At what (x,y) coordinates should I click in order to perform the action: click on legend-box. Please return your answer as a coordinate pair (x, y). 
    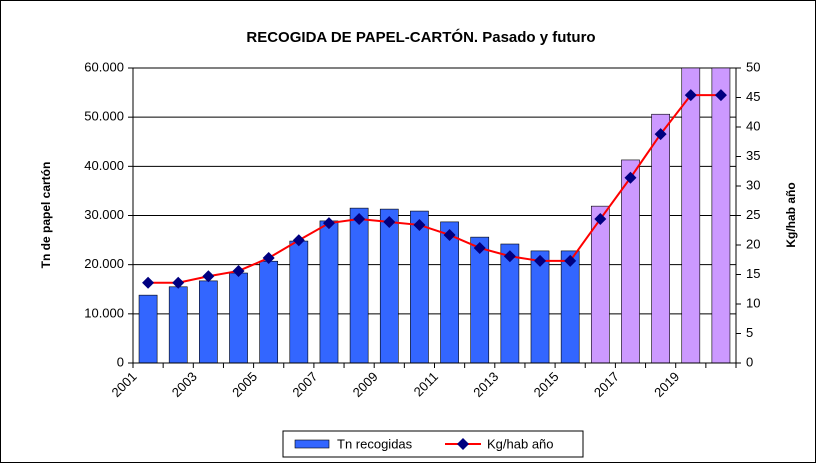
    Looking at the image, I should click on (433, 444).